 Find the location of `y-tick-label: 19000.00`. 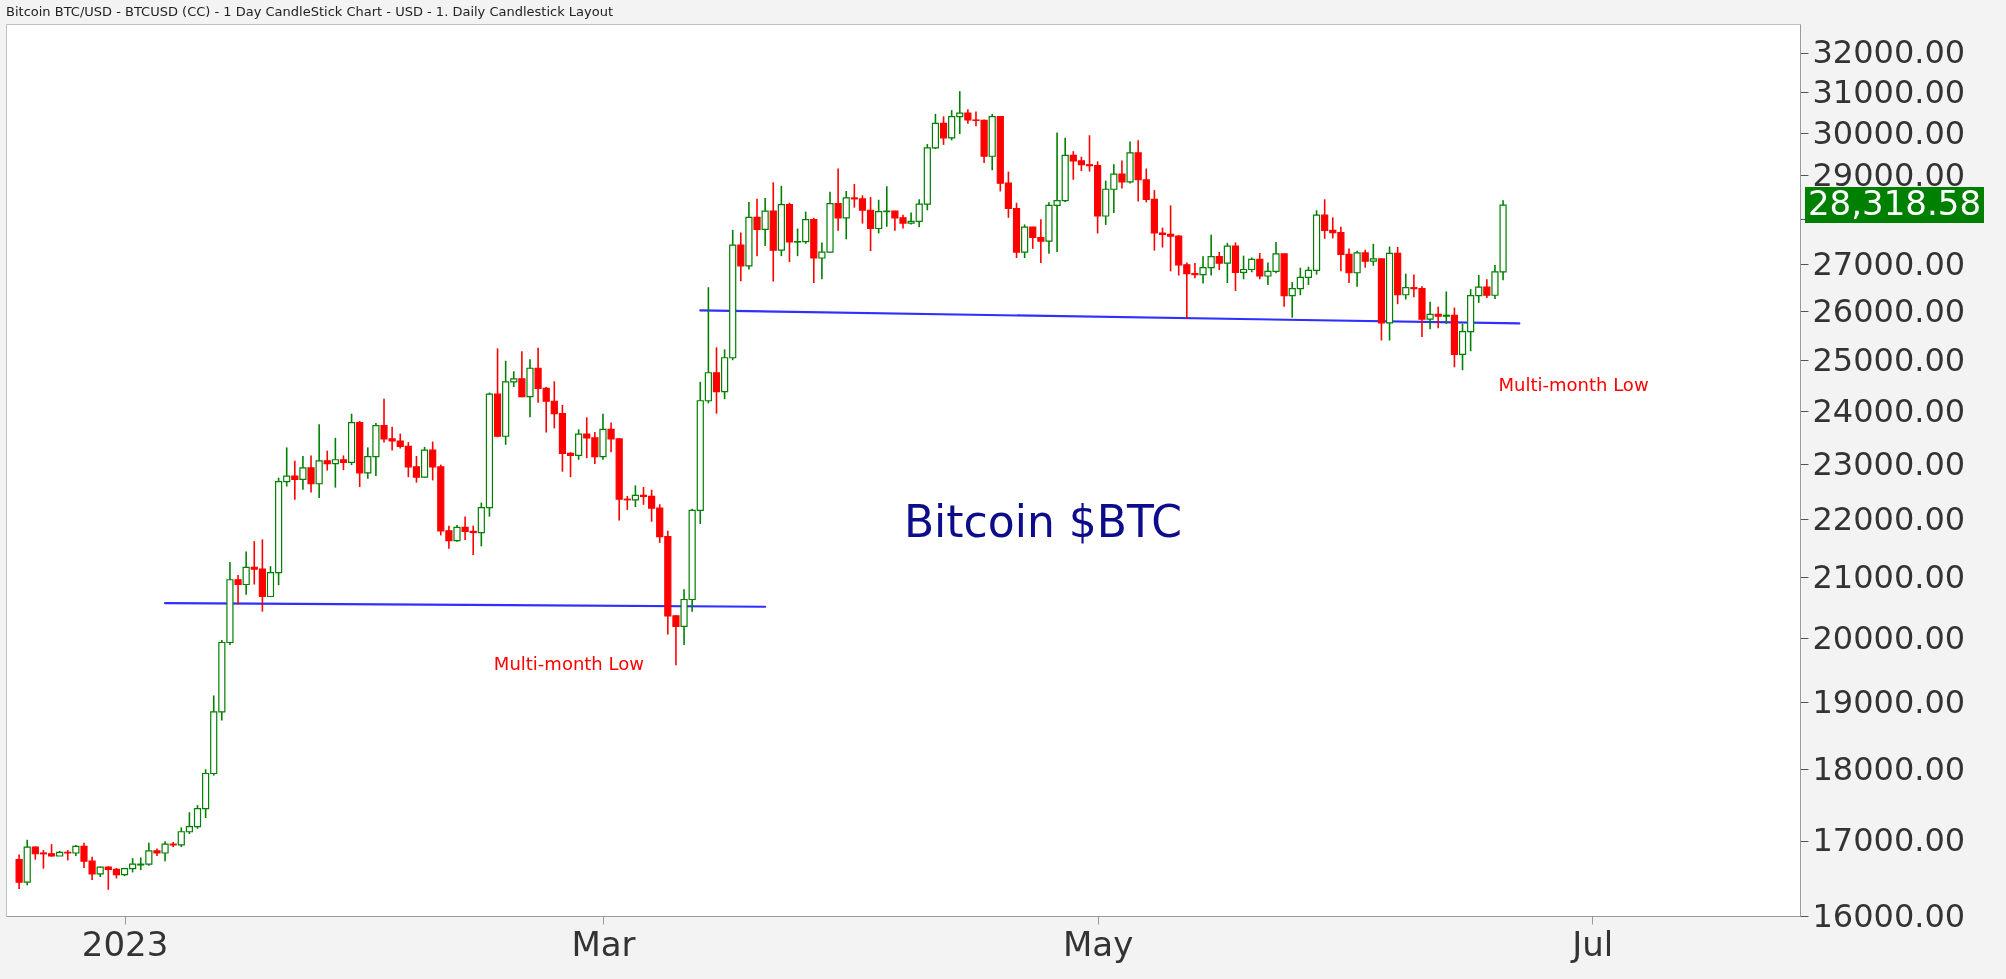

y-tick-label: 19000.00 is located at coordinates (1889, 701).